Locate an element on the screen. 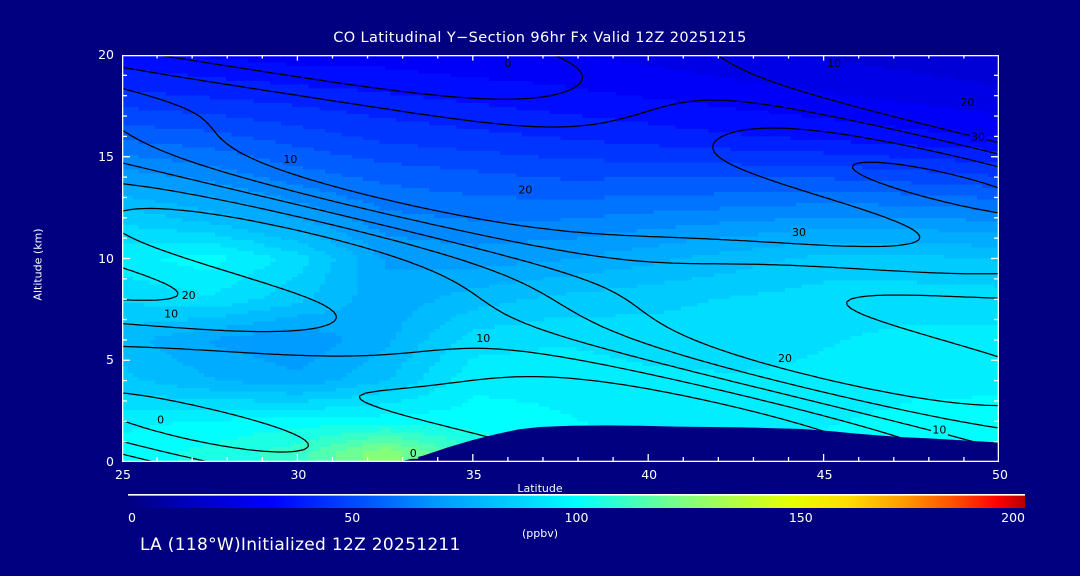 The image size is (1080, 576). x-axis-label: Latitude is located at coordinates (540, 488).